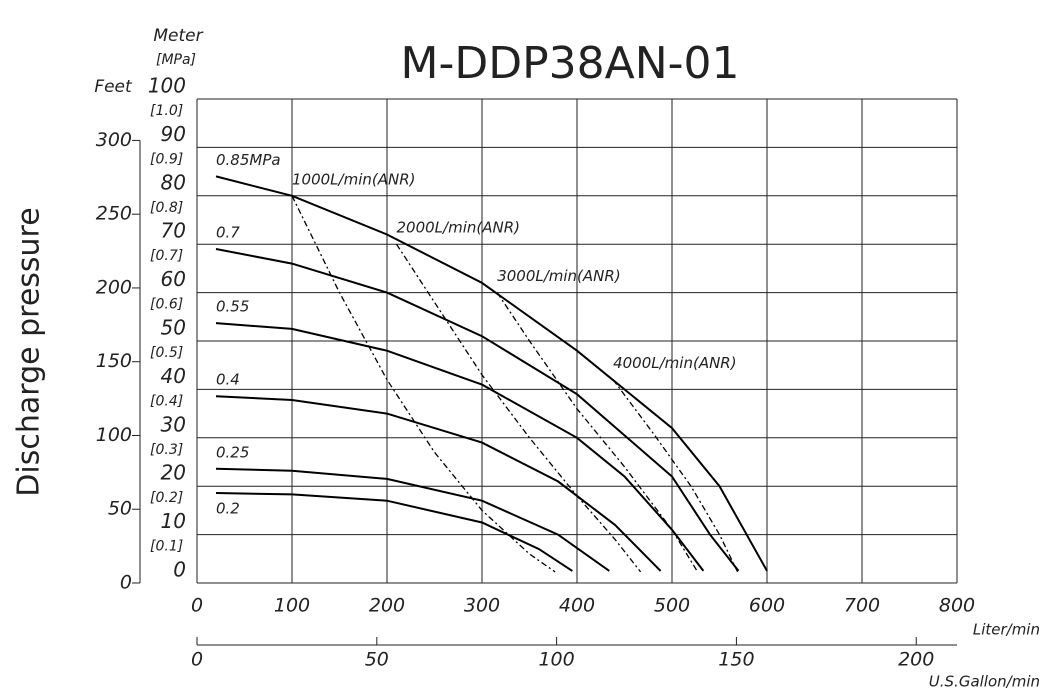 The width and height of the screenshot is (1063, 700). Describe the element at coordinates (166, 111) in the screenshot. I see `y2-tick-label: [1.0]` at that location.